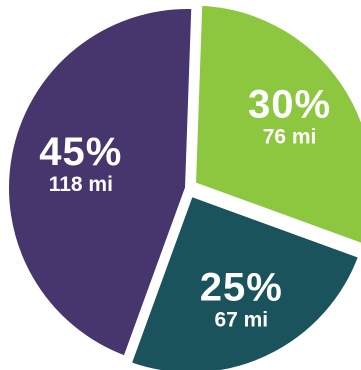 This screenshot has height=370, width=361. I want to click on slice-value-label-teal: 67 mi, so click(241, 319).